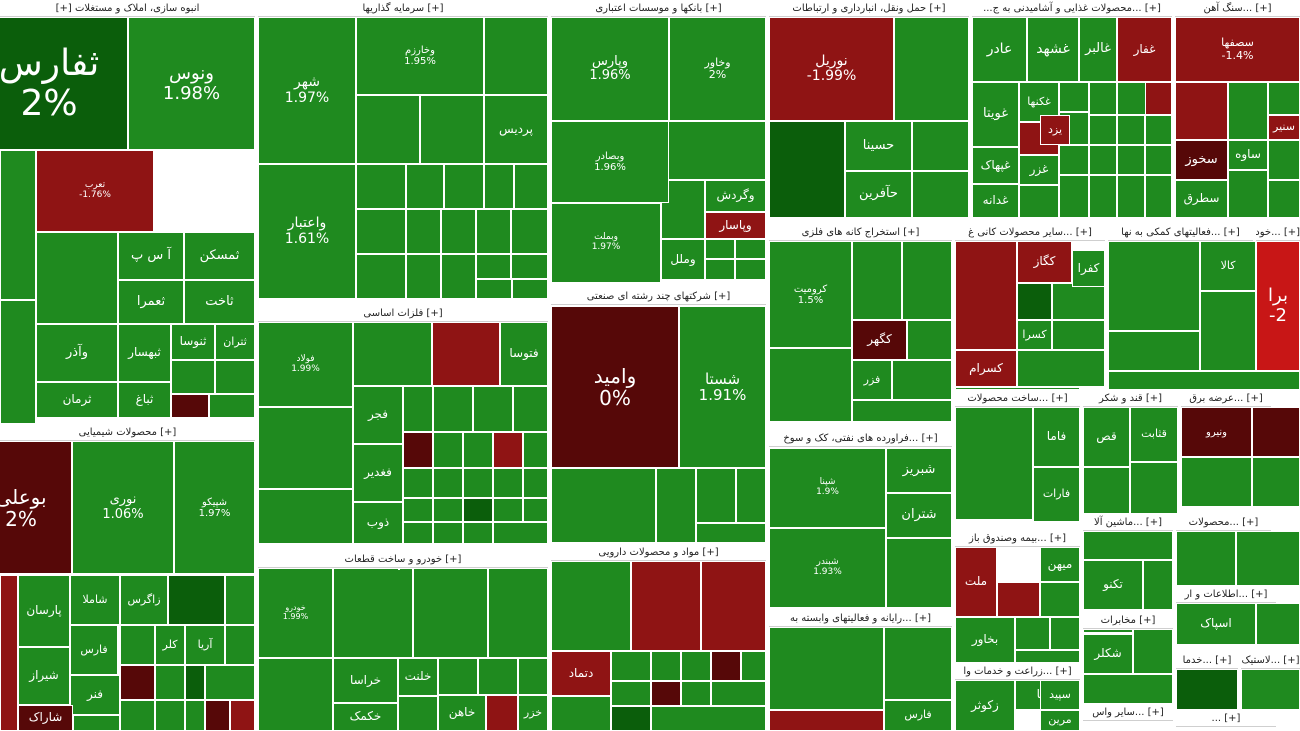 The width and height of the screenshot is (1300, 731). I want to click on stock-tile: حسینا, so click(878, 146).